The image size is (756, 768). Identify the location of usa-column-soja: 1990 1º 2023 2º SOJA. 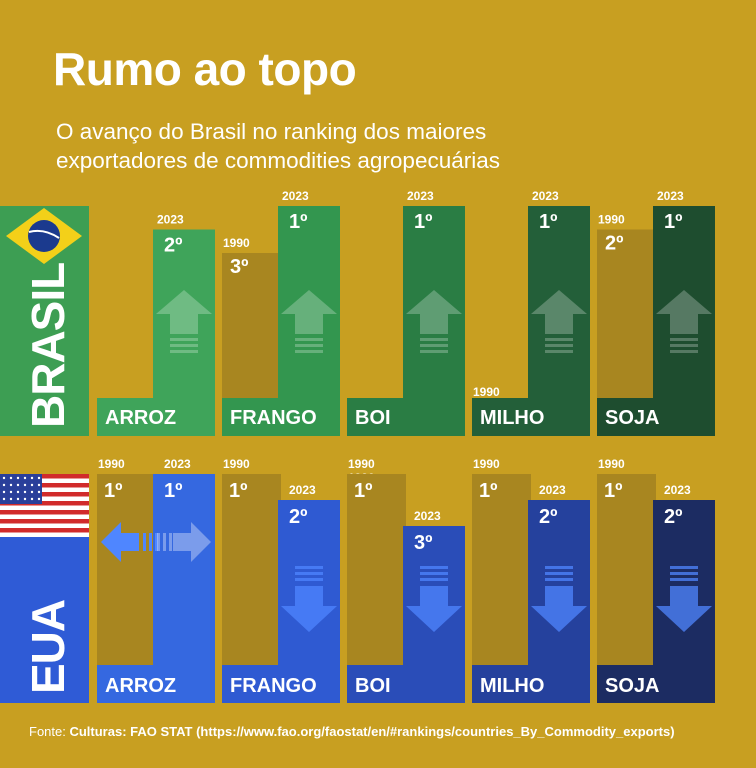
(656, 580).